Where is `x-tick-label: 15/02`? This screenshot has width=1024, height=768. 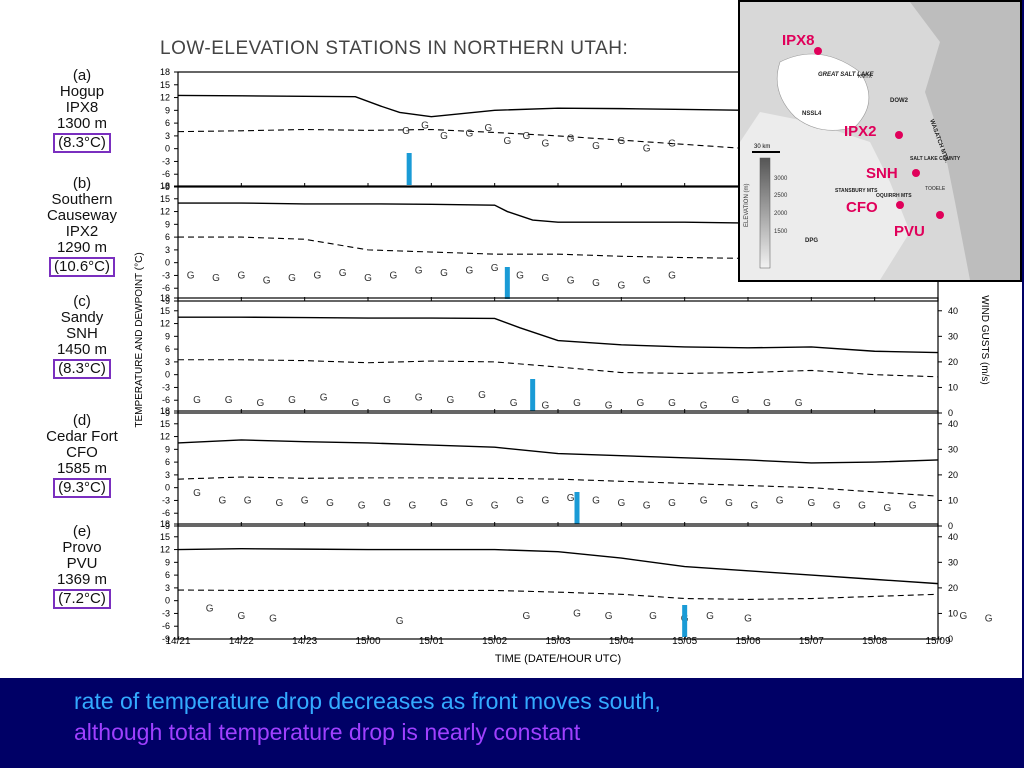 x-tick-label: 15/02 is located at coordinates (494, 641).